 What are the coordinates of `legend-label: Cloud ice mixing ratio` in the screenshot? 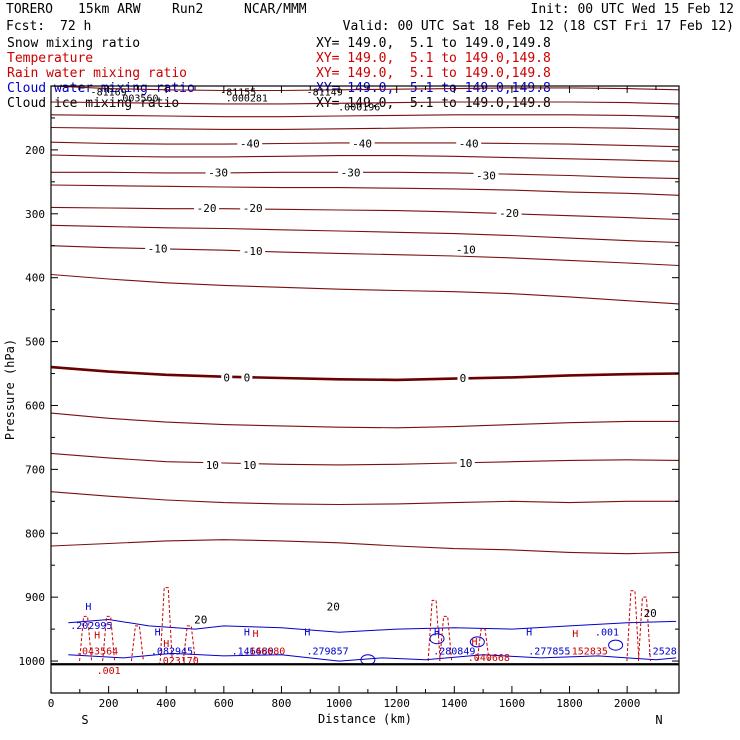 It's located at (93, 103).